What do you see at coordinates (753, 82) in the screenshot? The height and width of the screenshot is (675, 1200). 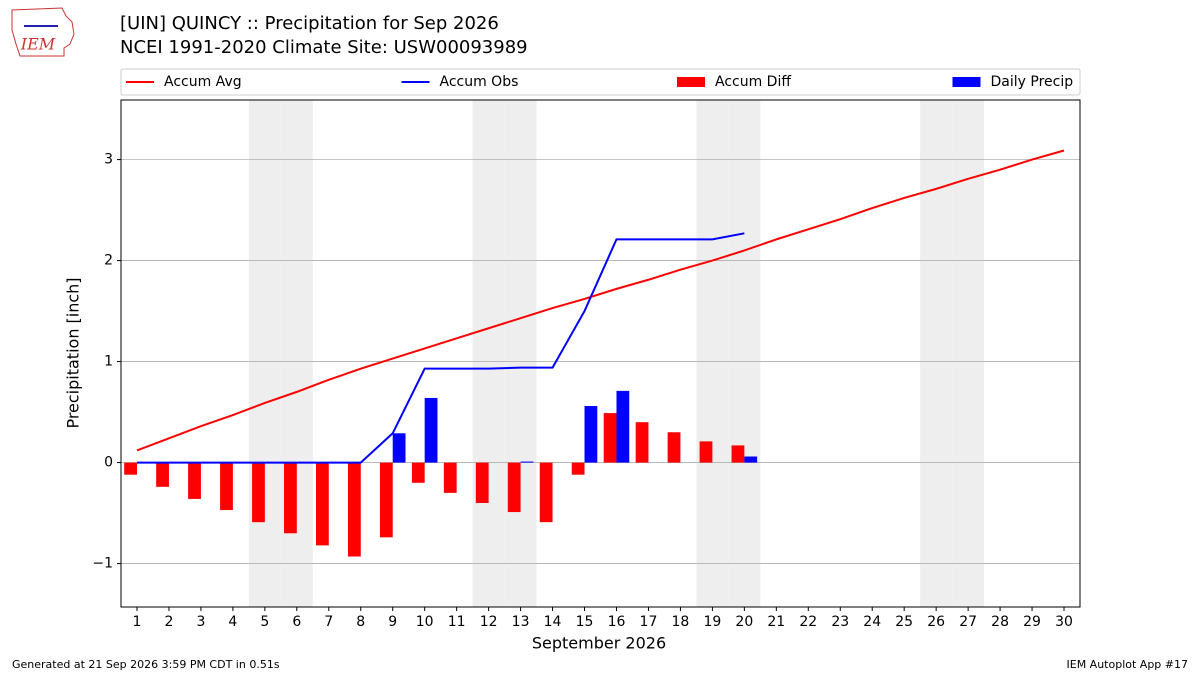 I see `legend-label: Accum Diff` at bounding box center [753, 82].